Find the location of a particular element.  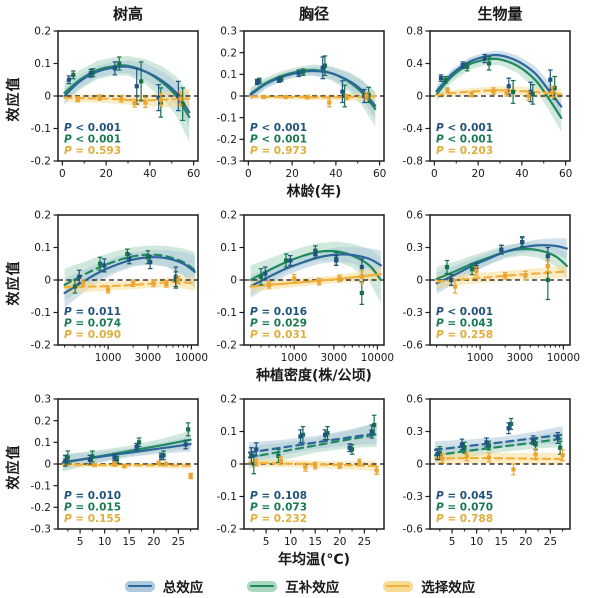

x-tick-label: 40 is located at coordinates (335, 174).